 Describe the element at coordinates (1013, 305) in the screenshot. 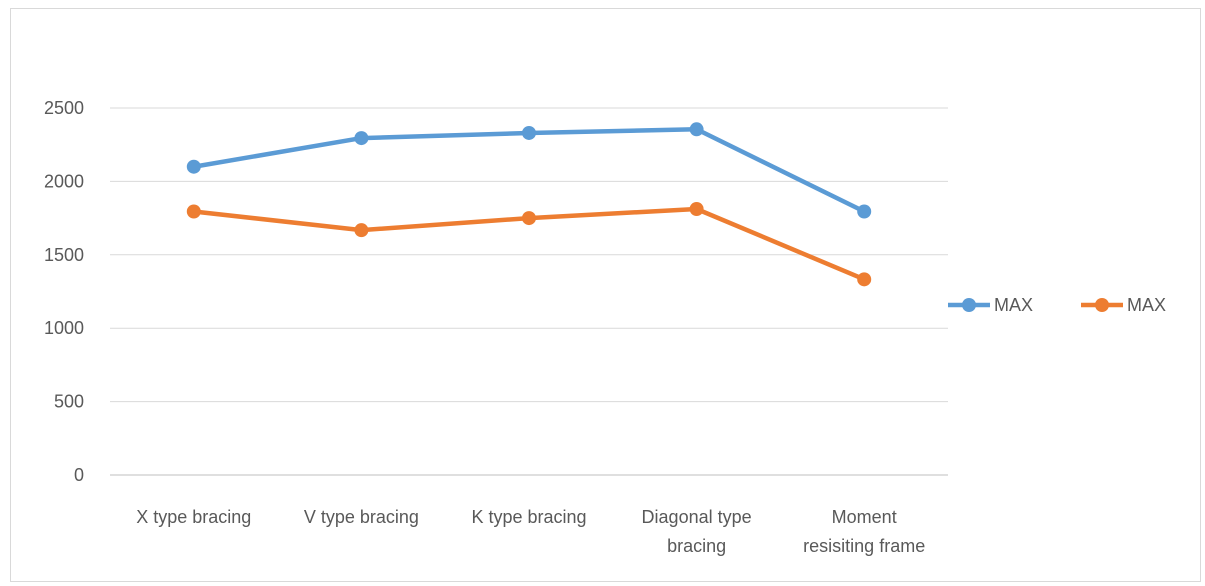

I see `legend-label-1: MAX` at that location.